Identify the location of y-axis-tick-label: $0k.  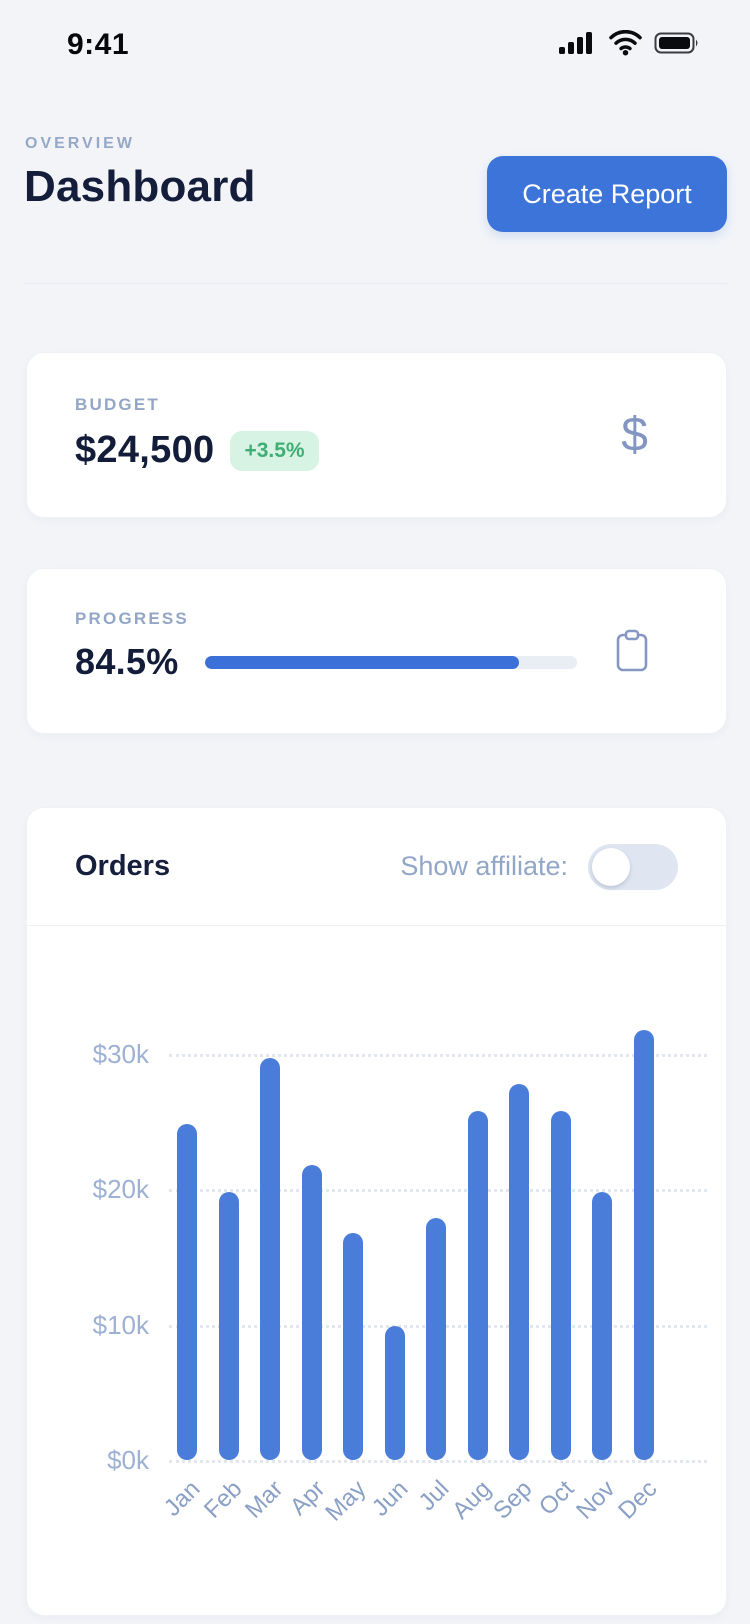
(128, 1460).